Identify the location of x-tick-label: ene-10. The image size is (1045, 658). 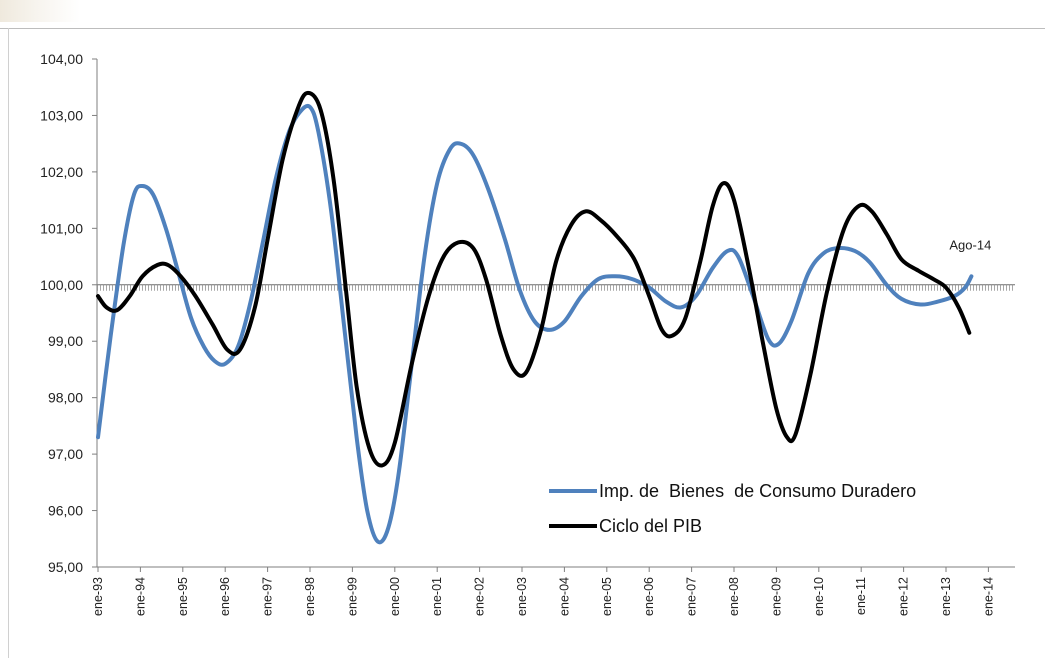
(819, 596).